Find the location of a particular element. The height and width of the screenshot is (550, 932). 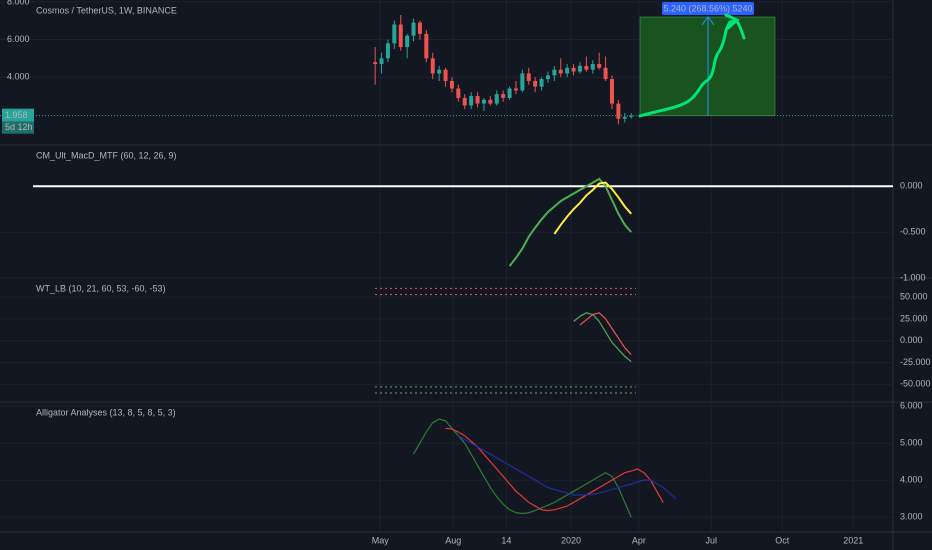

target-label: 5.240 (268.56%) 5240 is located at coordinates (707, 8).